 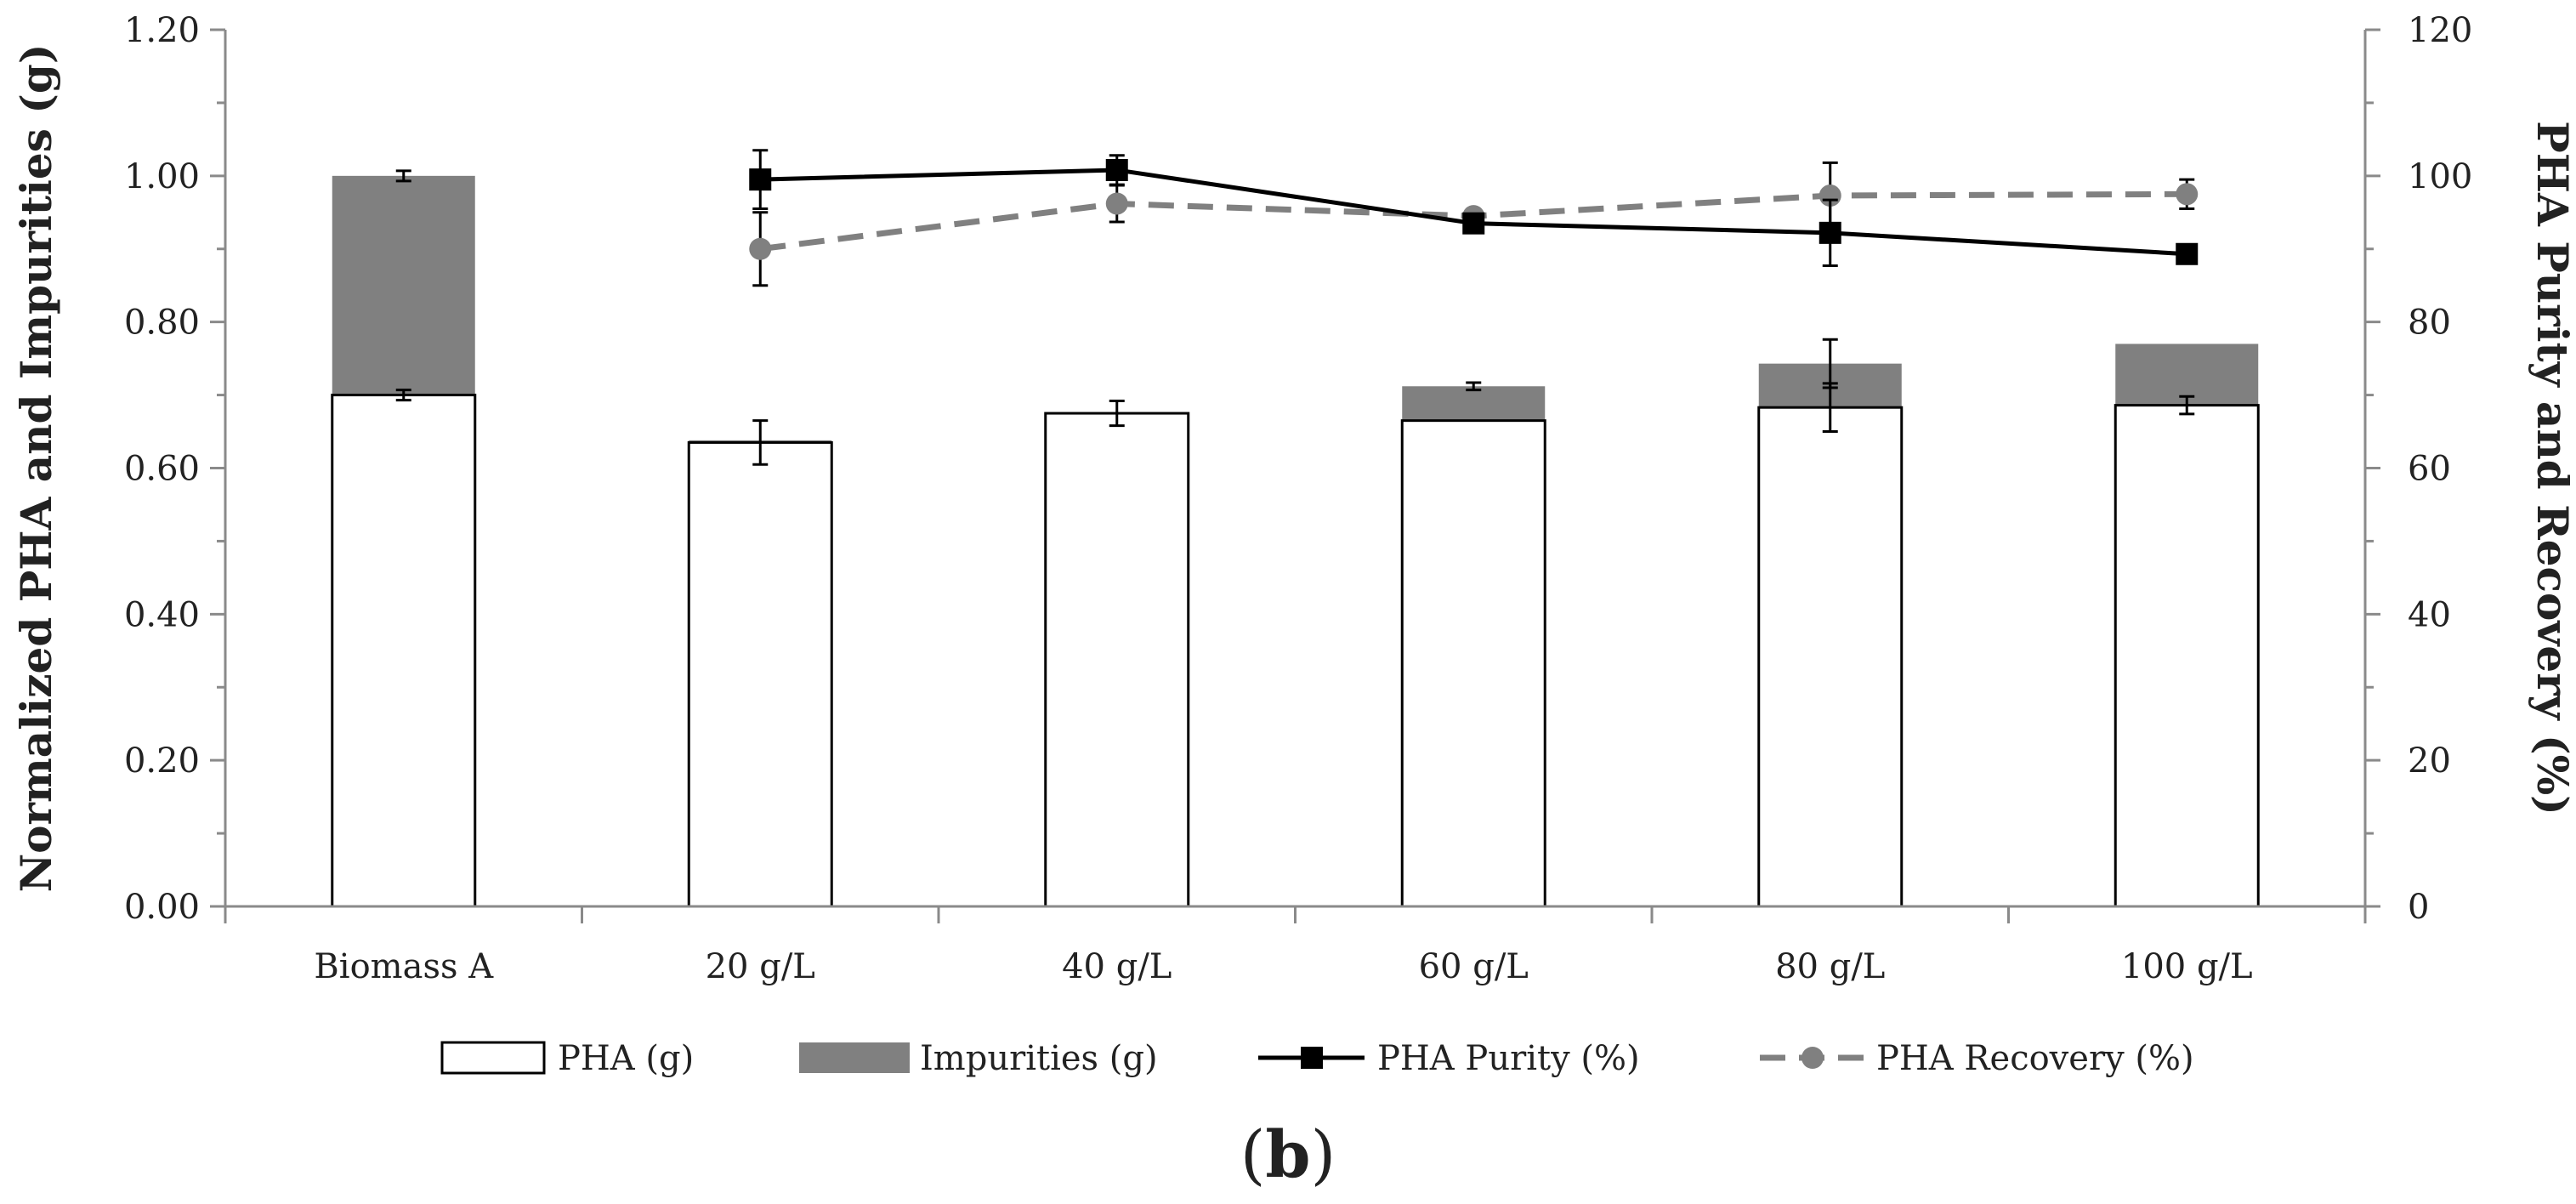 I want to click on panel-label: (b), so click(x=1288, y=1154).